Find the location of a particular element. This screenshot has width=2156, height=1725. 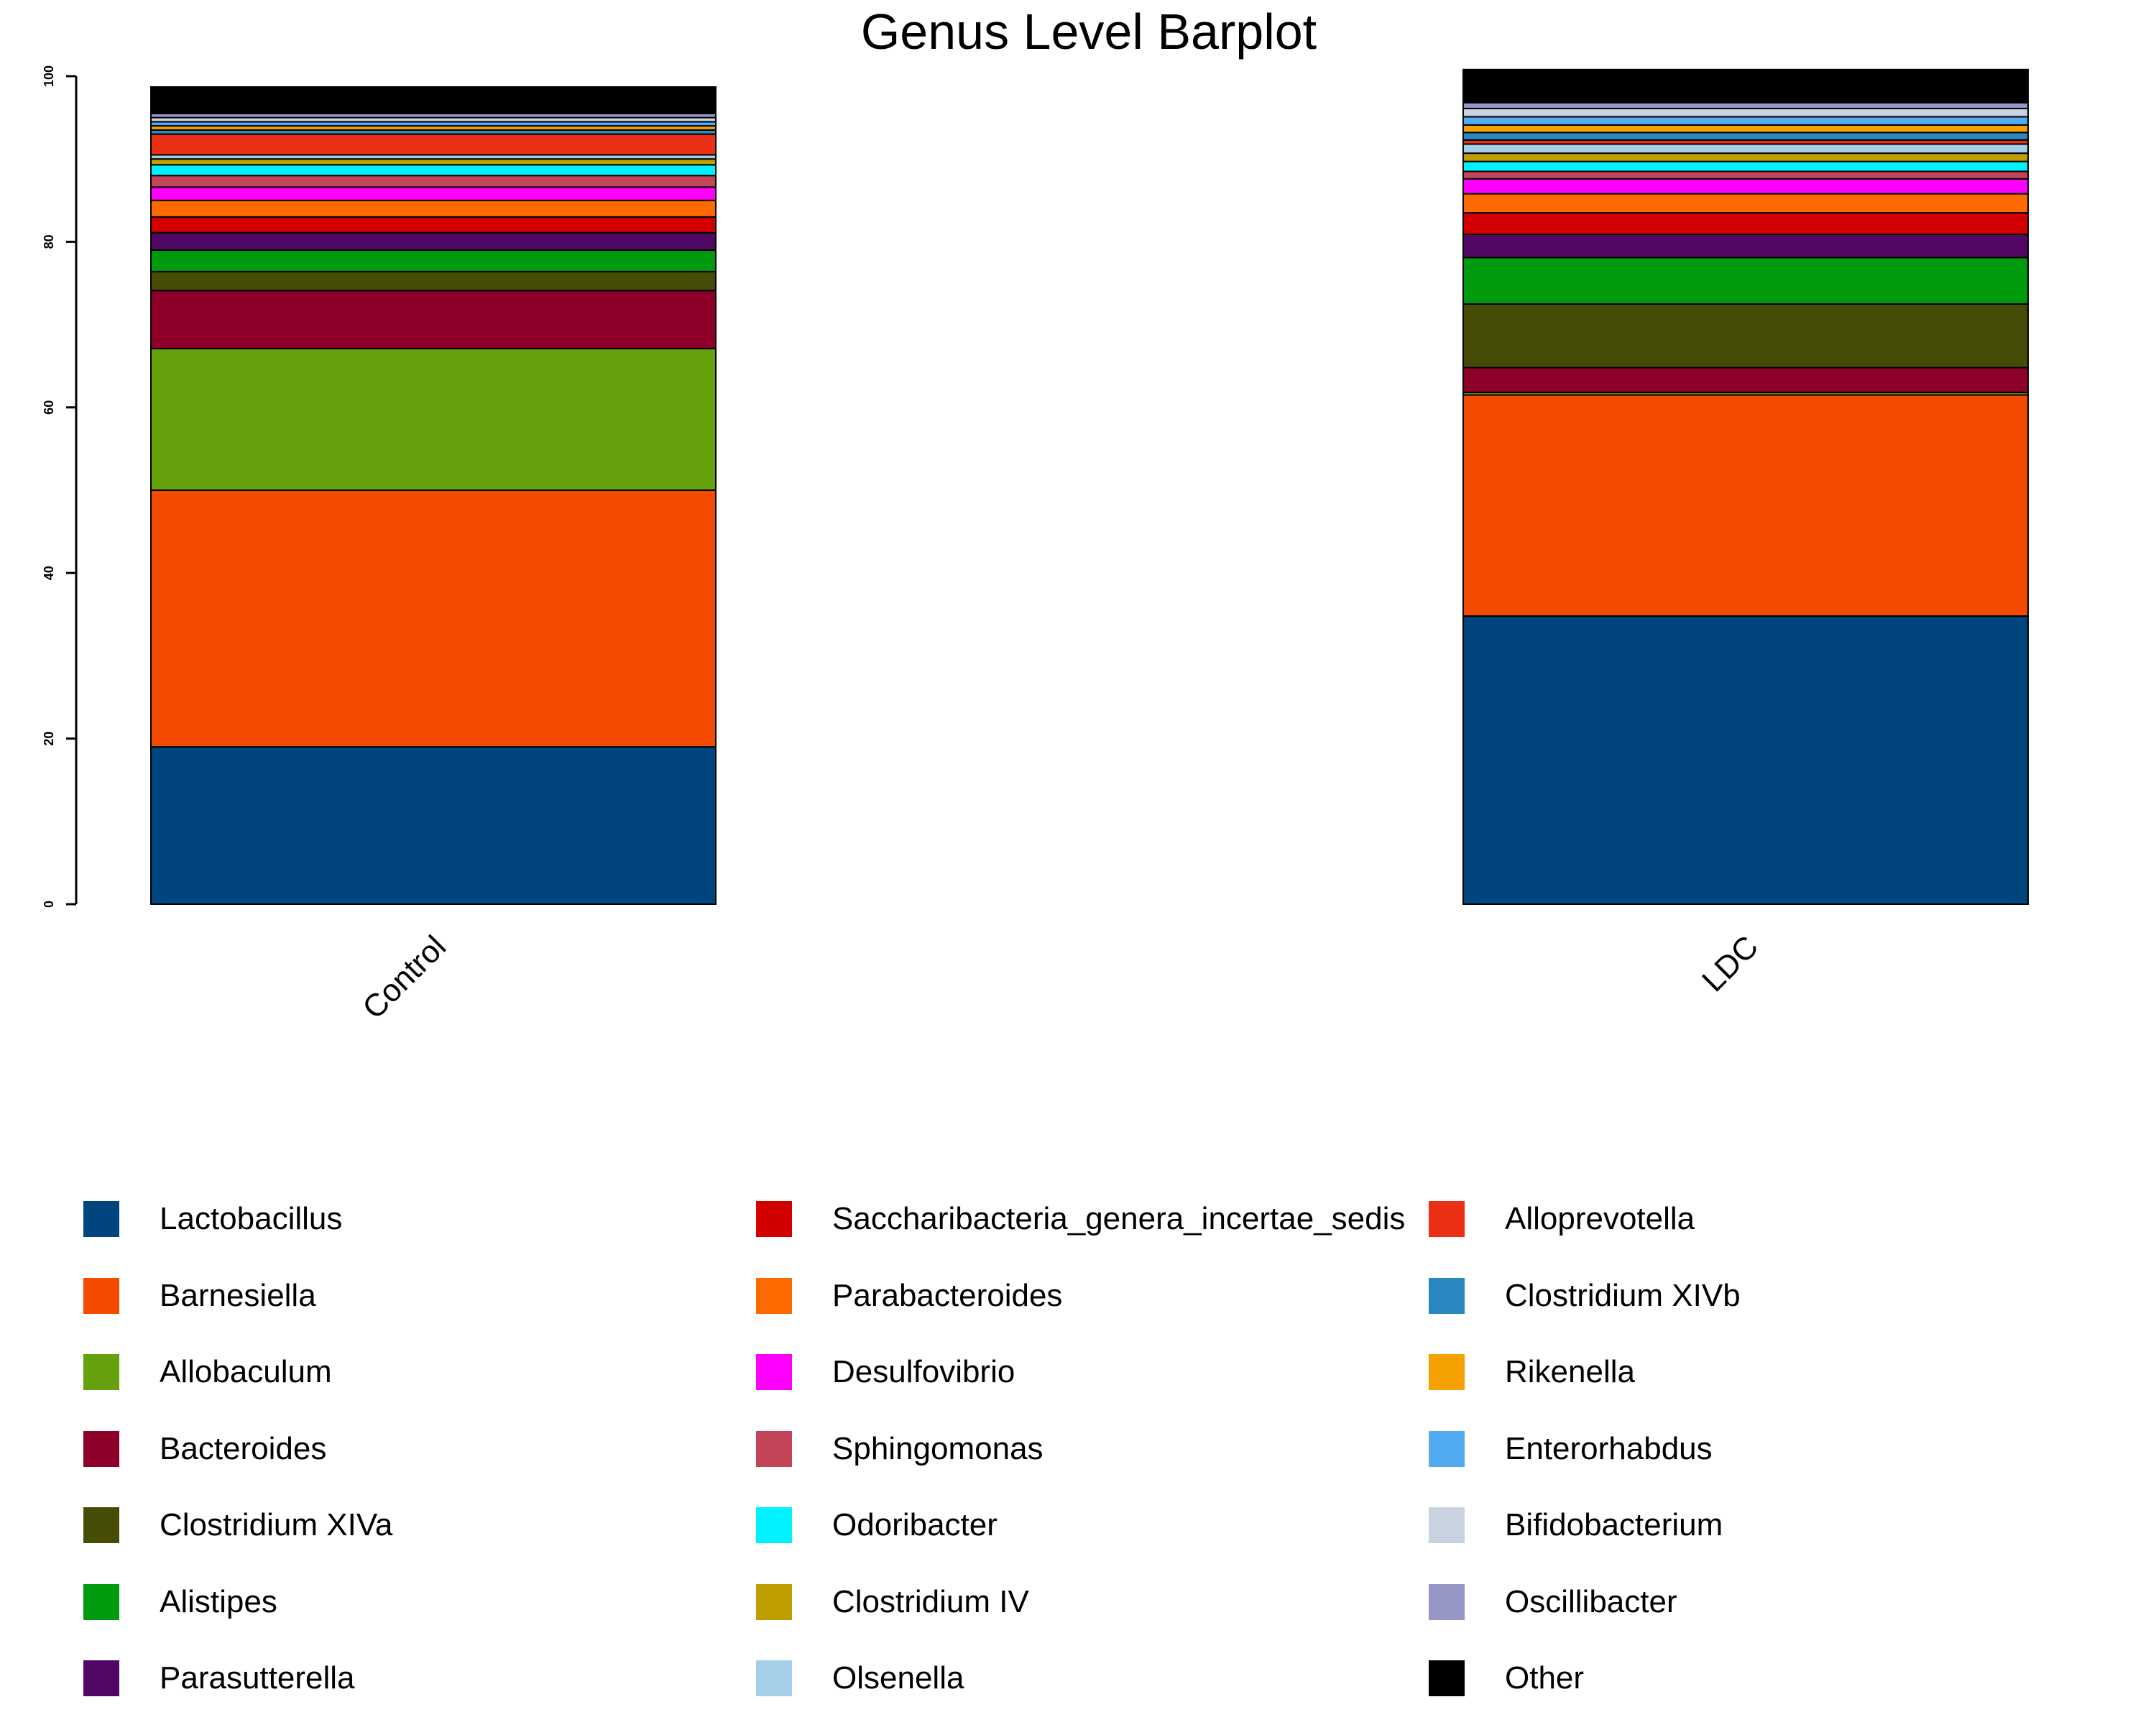

x-tick-label: Control is located at coordinates (404, 977).